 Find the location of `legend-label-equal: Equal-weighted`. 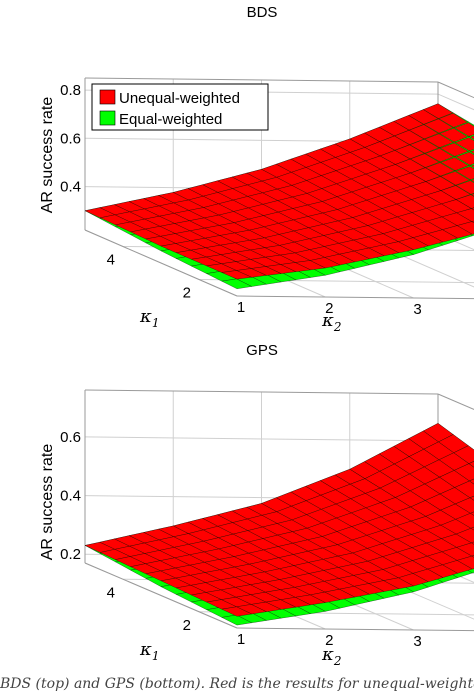

legend-label-equal: Equal-weighted is located at coordinates (170, 119).